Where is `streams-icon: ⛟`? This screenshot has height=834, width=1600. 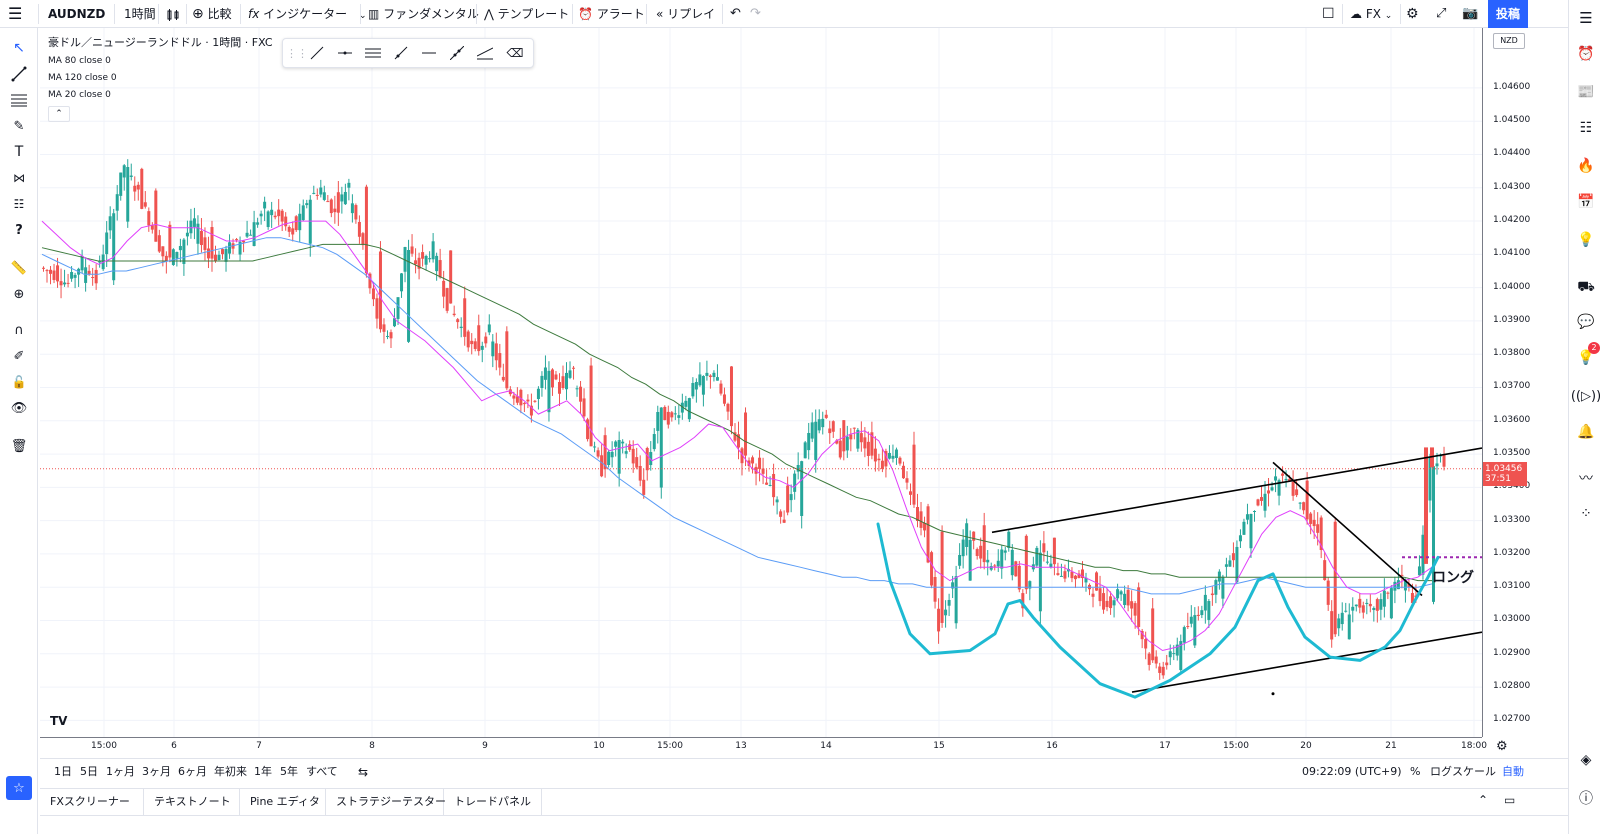
streams-icon: ⛟ is located at coordinates (1586, 287).